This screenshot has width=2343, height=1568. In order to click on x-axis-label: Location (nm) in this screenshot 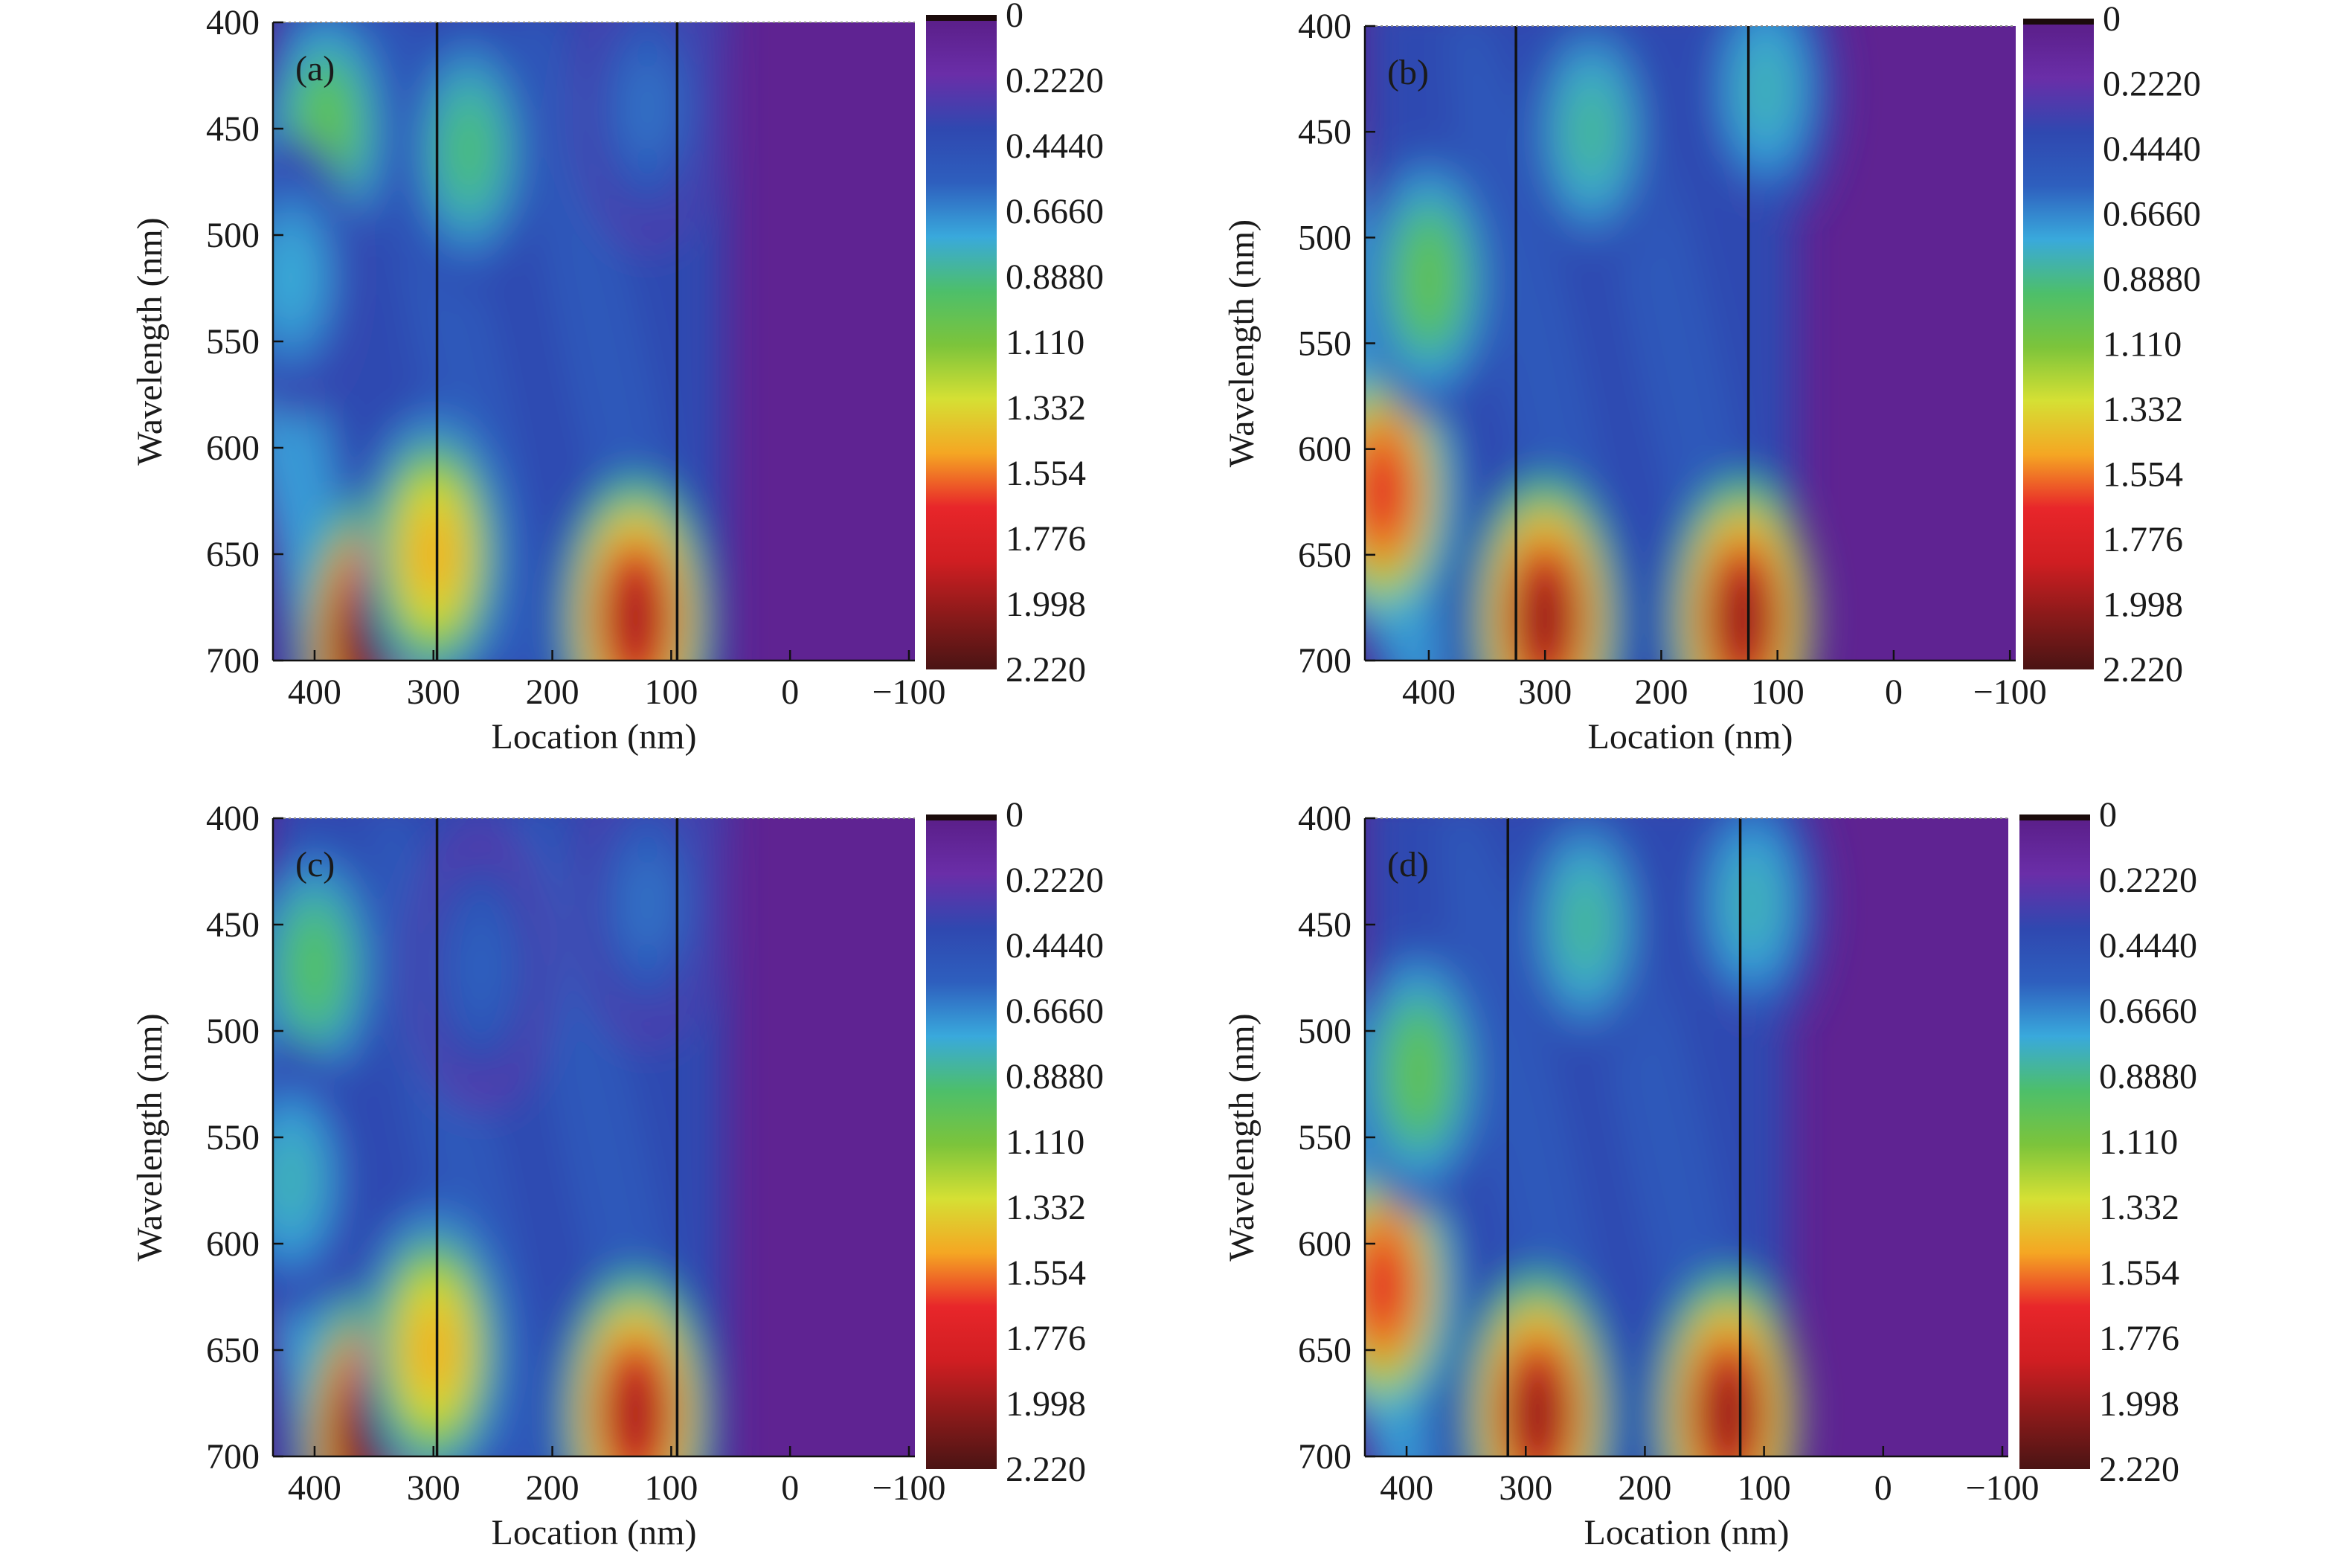, I will do `click(1687, 1532)`.